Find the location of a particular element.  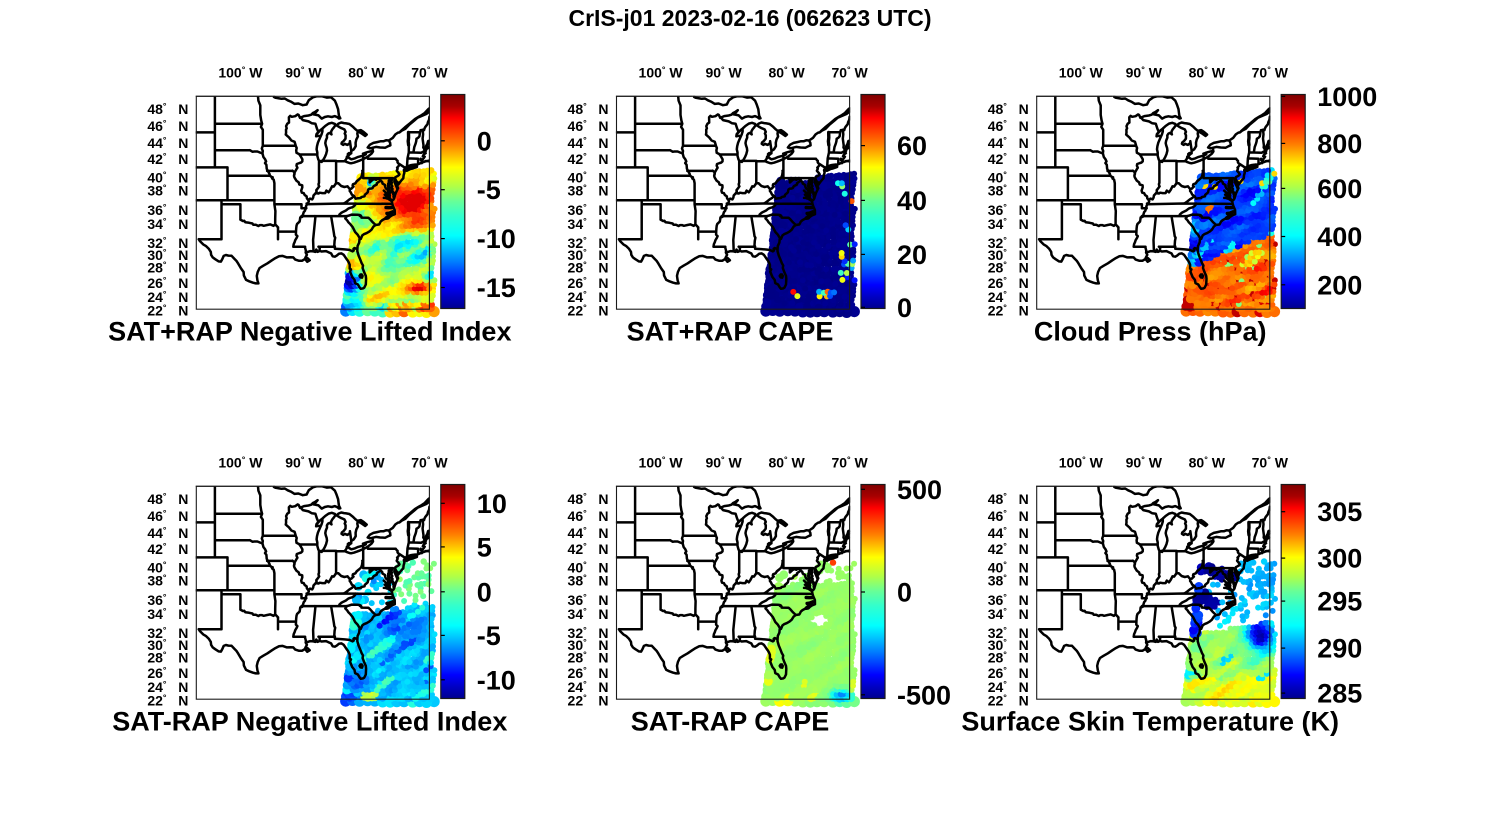

svg-text: 1000 is located at coordinates (1347, 97).